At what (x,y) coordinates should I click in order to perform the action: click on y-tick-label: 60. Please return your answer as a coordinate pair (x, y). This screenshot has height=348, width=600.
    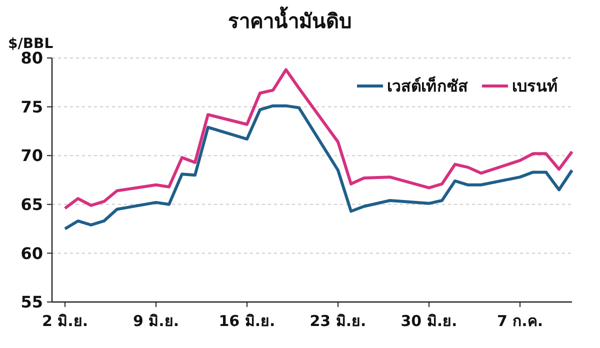
    Looking at the image, I should click on (31, 253).